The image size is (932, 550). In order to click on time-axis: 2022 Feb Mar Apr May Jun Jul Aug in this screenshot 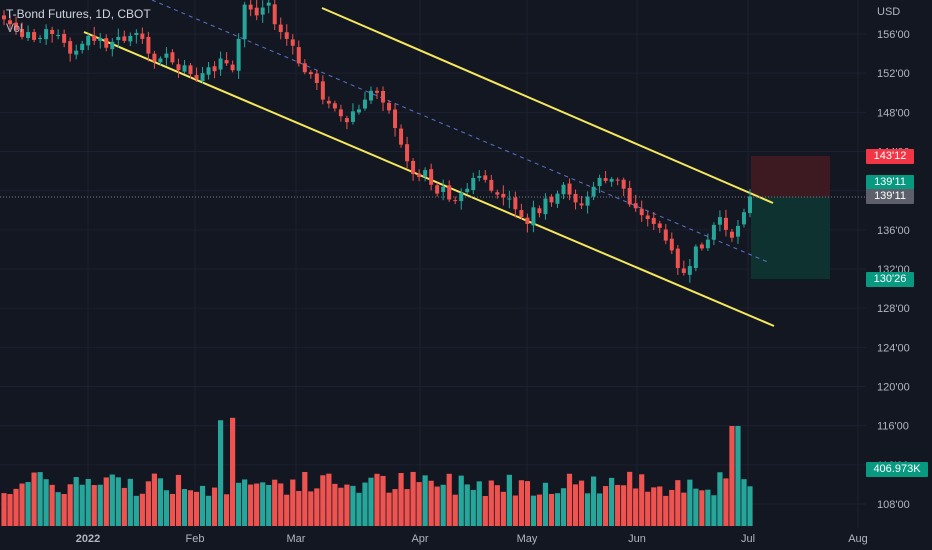, I will do `click(472, 539)`.